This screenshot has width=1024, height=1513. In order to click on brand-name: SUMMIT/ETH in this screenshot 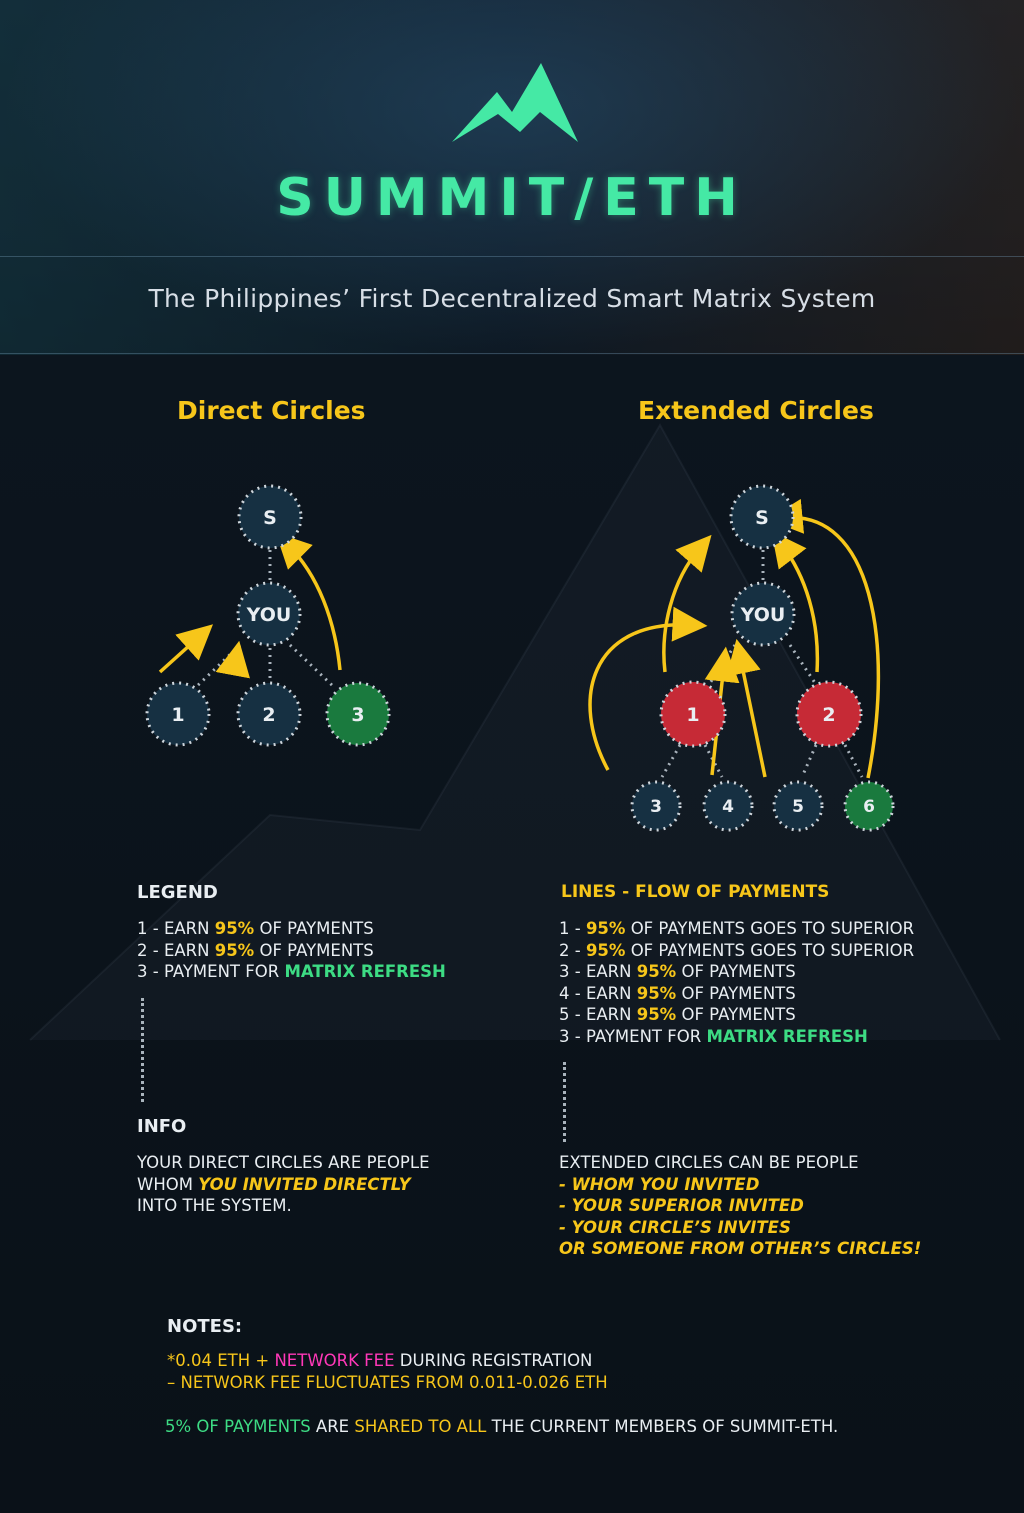, I will do `click(512, 198)`.